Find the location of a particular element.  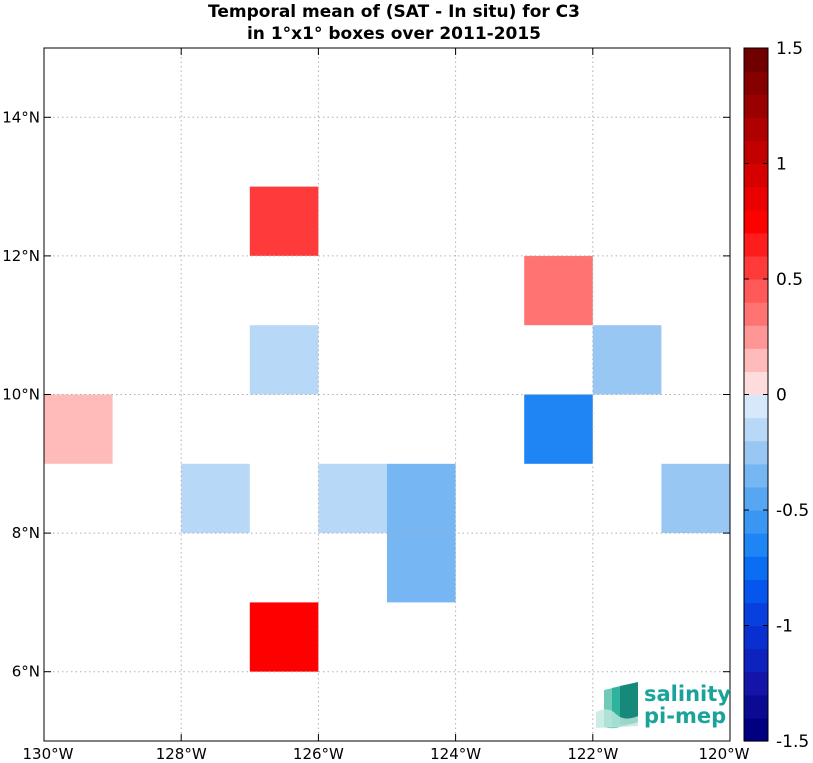

x-tick-label: 120°W is located at coordinates (724, 754).